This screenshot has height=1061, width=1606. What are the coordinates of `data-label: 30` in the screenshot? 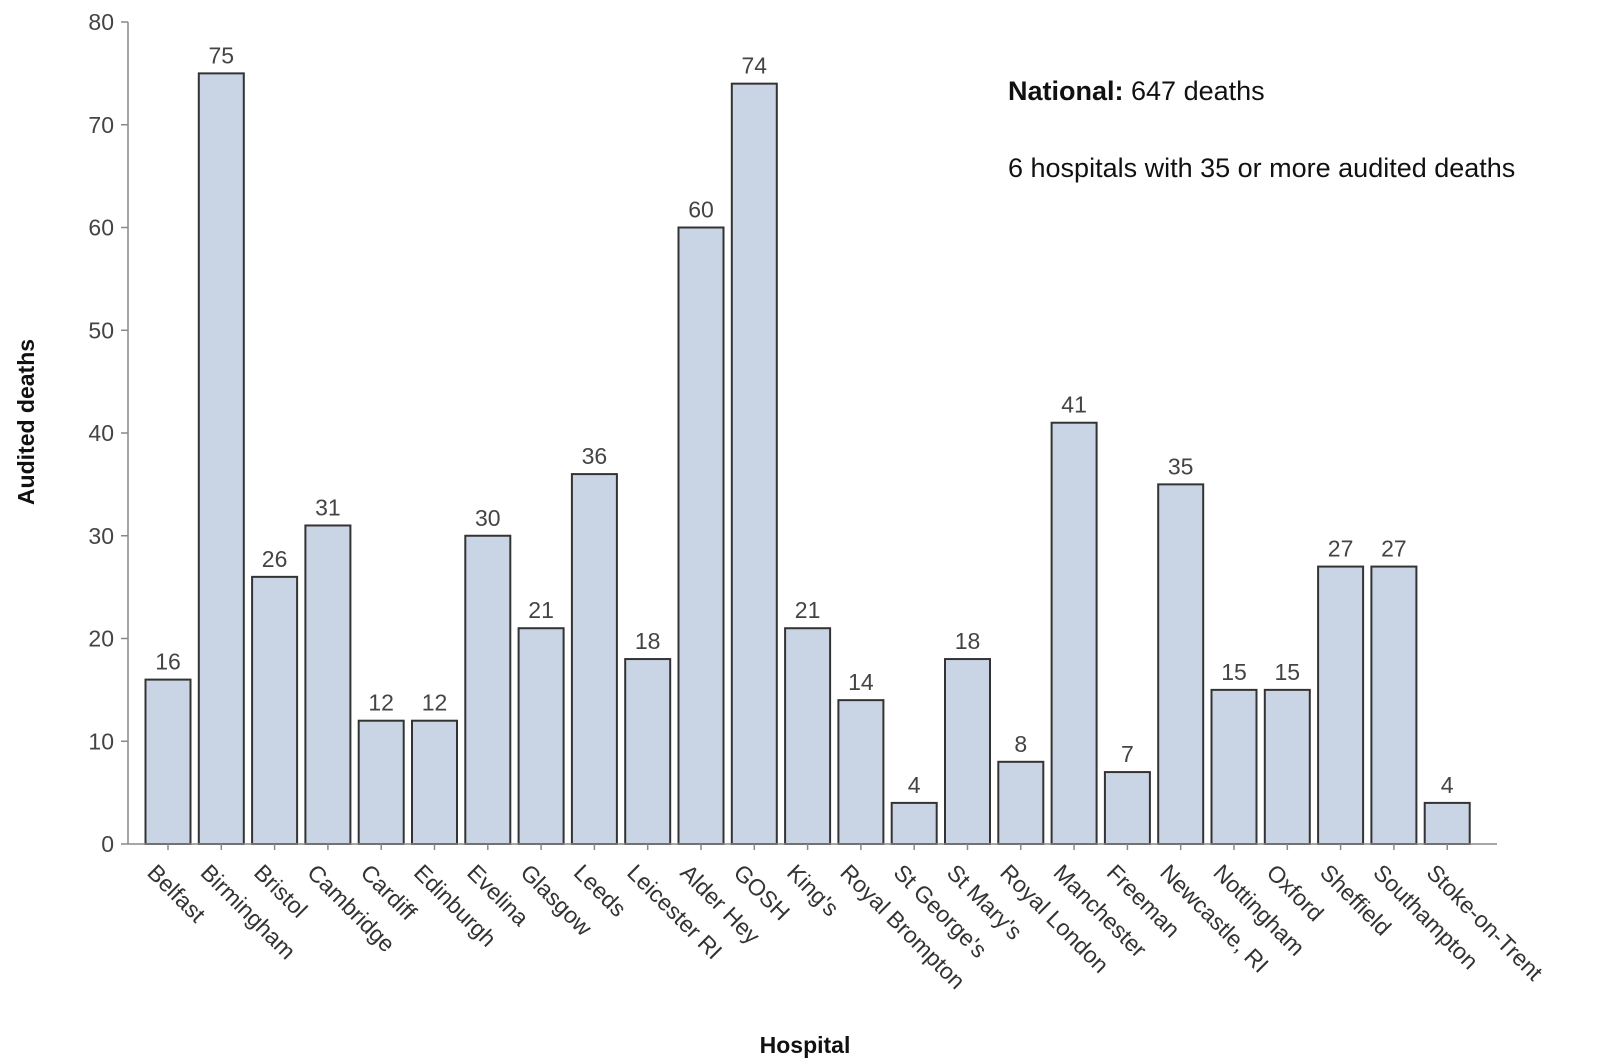 It's located at (488, 518).